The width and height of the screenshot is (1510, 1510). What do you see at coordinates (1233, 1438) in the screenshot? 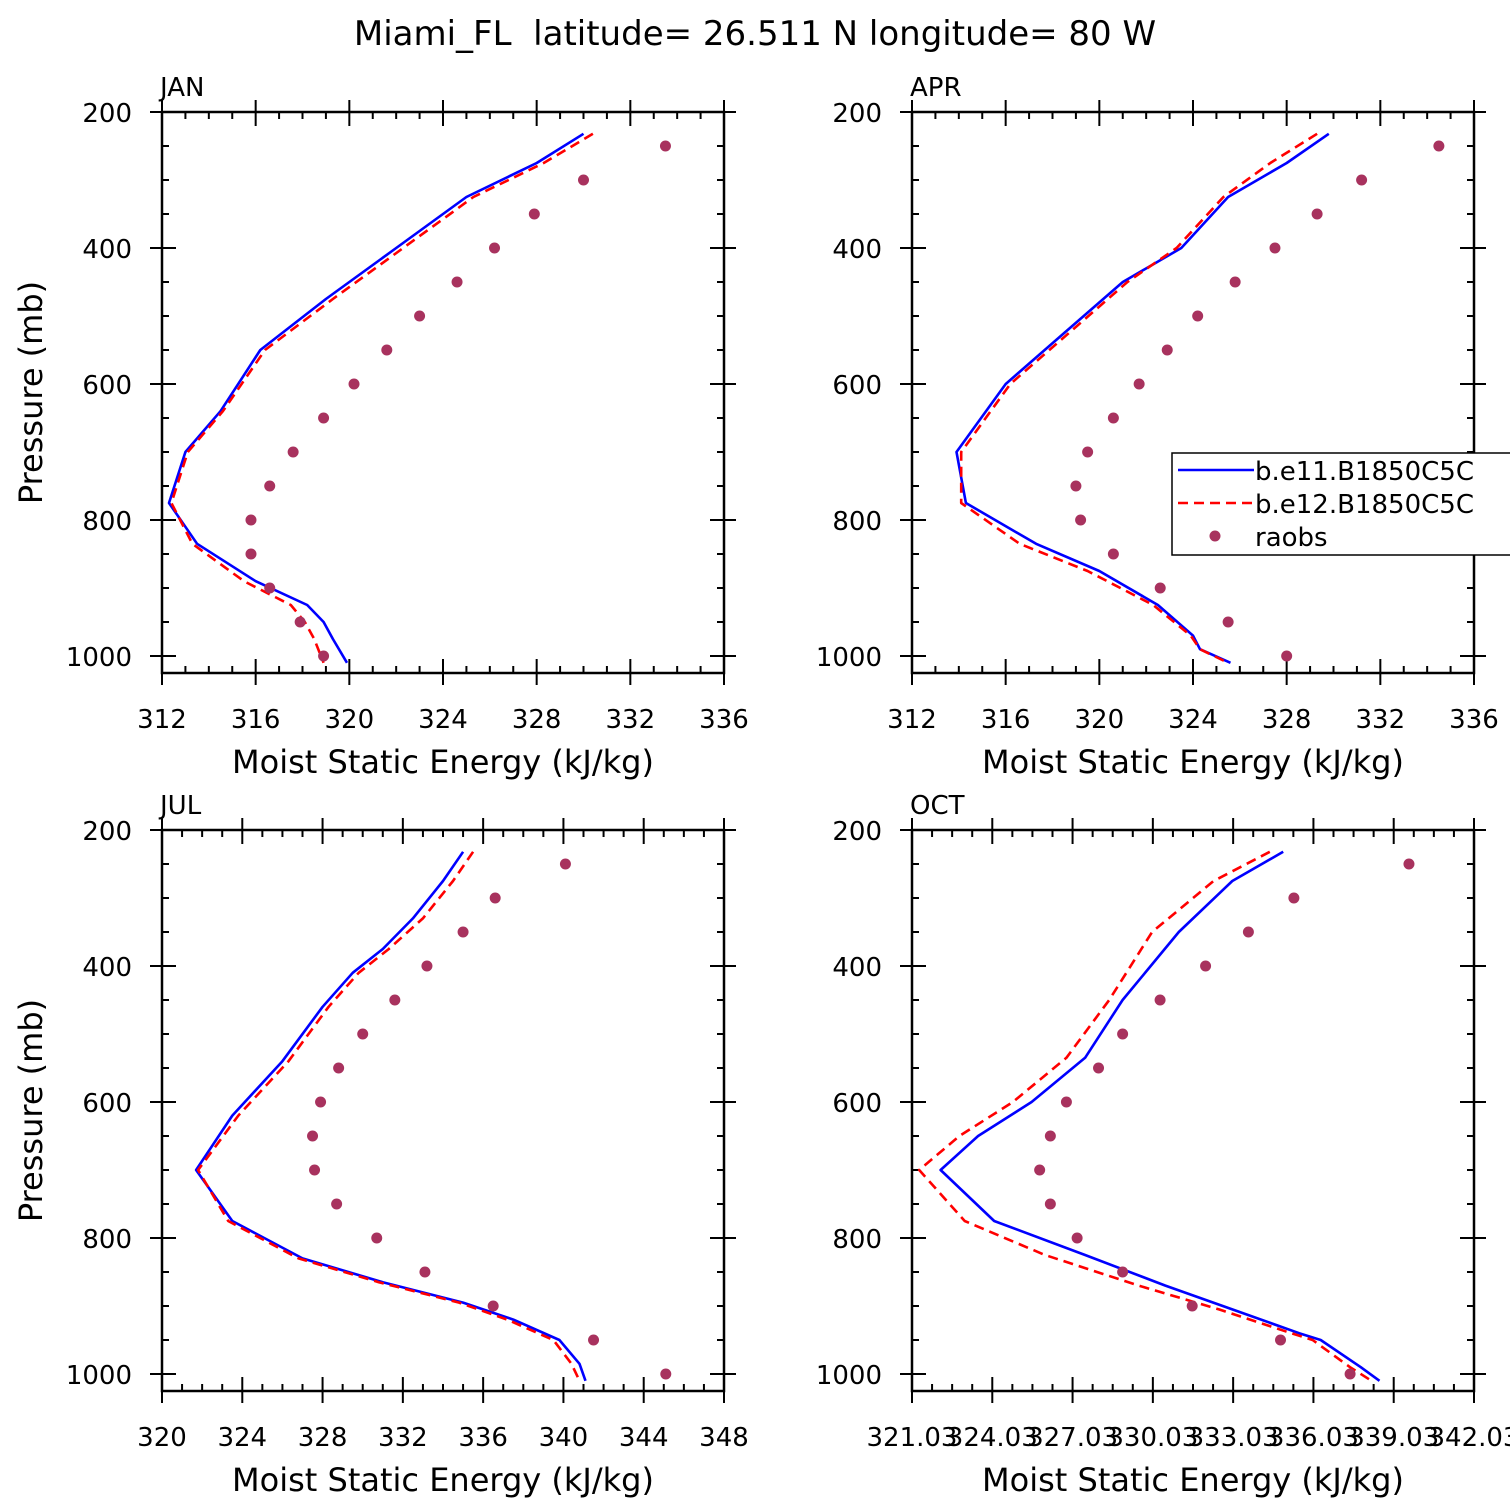
I see `x-tick-label: 333.03` at bounding box center [1233, 1438].